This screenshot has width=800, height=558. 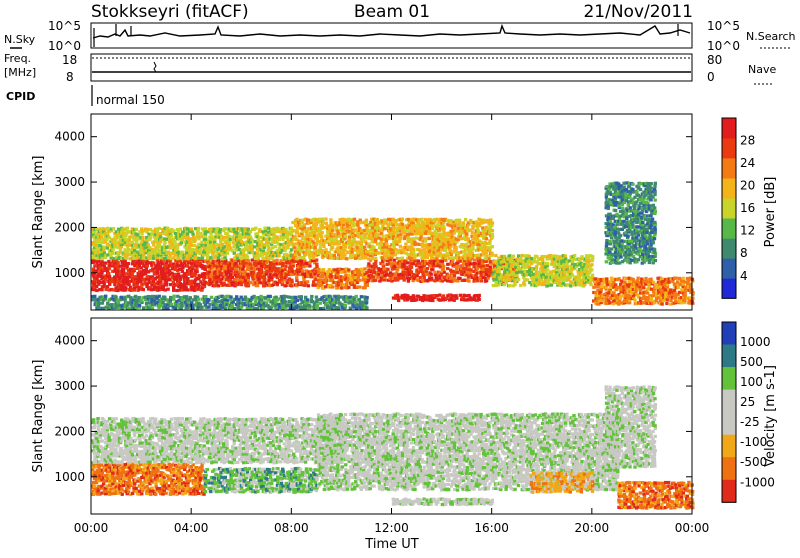 What do you see at coordinates (70, 77) in the screenshot?
I see `freq-tick-low: 8` at bounding box center [70, 77].